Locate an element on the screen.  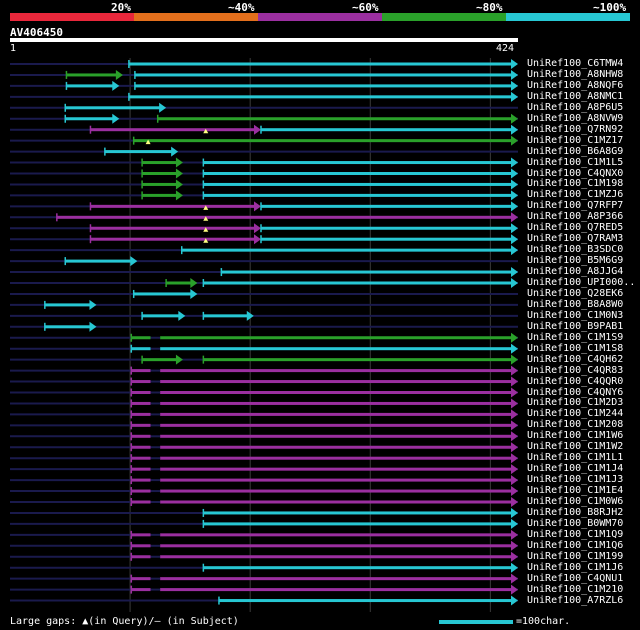
hit-label: UniRef100_C4QH62 is located at coordinates (575, 359).